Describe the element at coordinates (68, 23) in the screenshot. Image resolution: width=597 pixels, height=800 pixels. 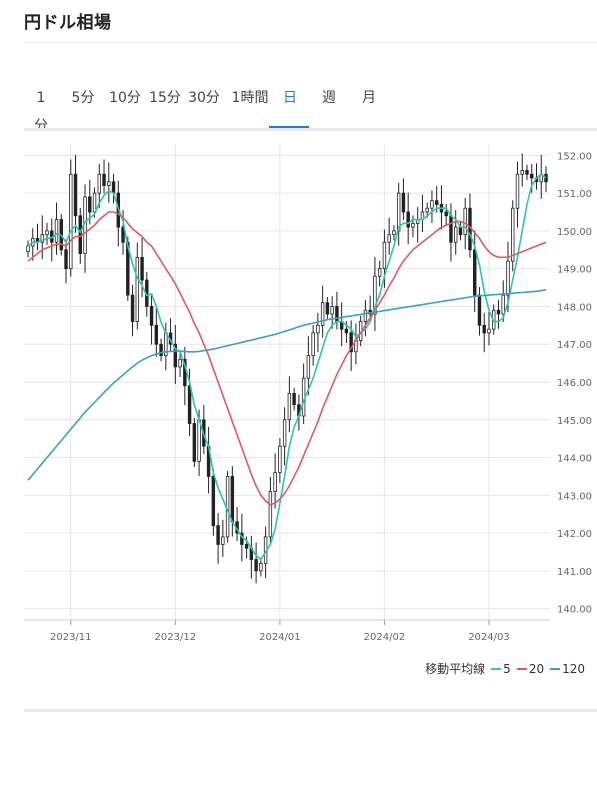
I see `page-title: 円ドル相場` at that location.